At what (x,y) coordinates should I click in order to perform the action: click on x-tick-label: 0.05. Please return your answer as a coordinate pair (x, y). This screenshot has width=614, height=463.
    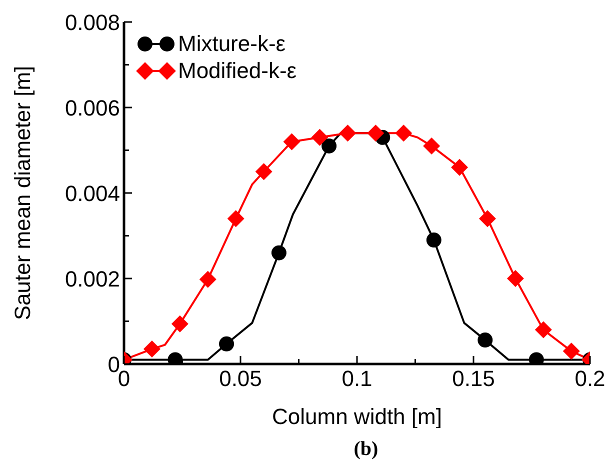
    Looking at the image, I should click on (240, 378).